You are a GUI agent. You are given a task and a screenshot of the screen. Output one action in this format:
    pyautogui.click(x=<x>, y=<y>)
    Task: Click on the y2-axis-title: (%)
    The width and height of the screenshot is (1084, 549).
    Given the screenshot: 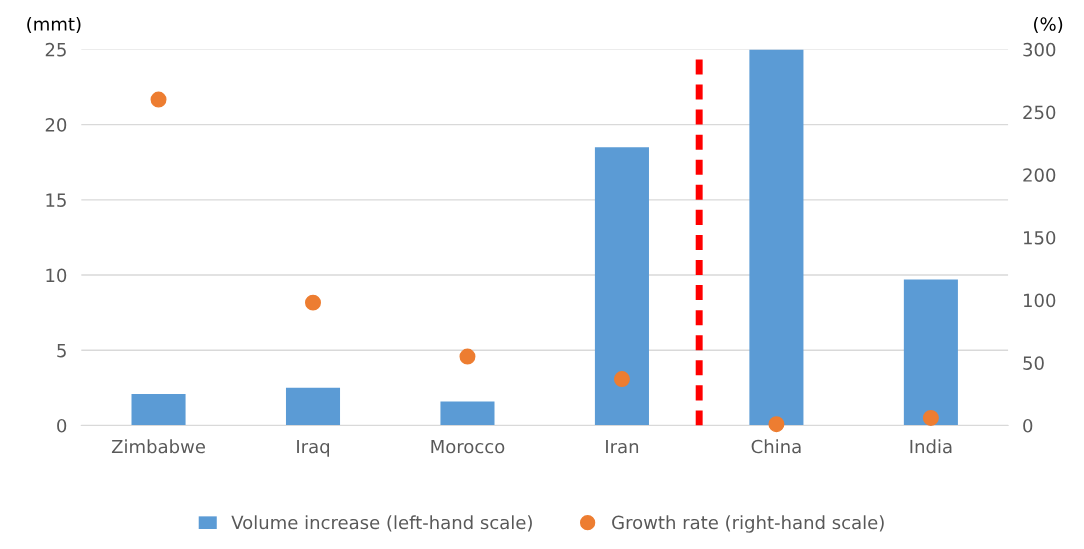 What is the action you would take?
    pyautogui.click(x=1048, y=24)
    